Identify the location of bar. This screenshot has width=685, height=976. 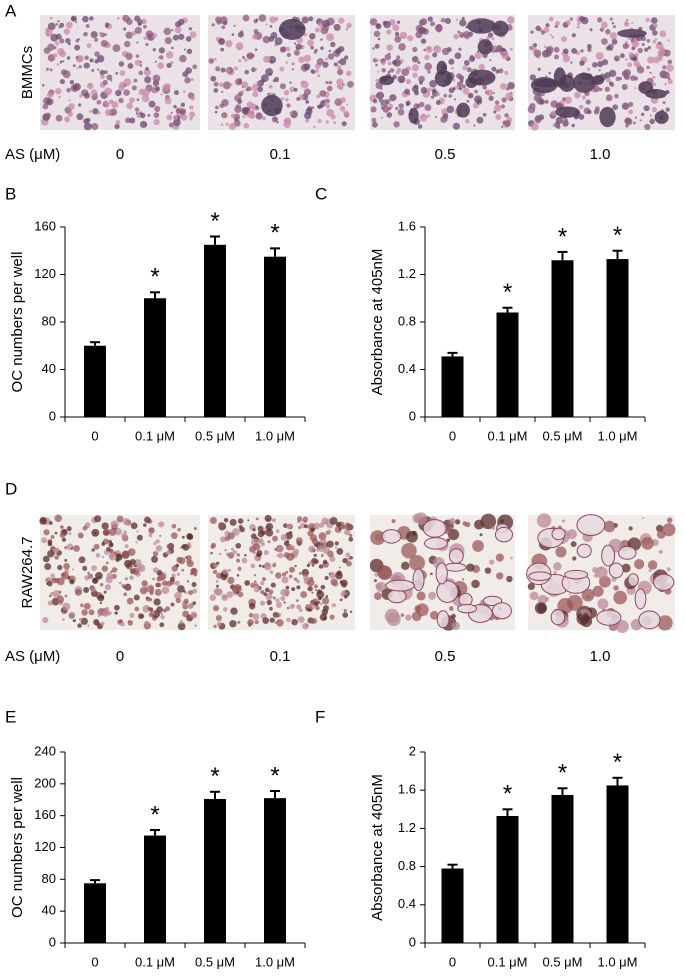
(215, 330).